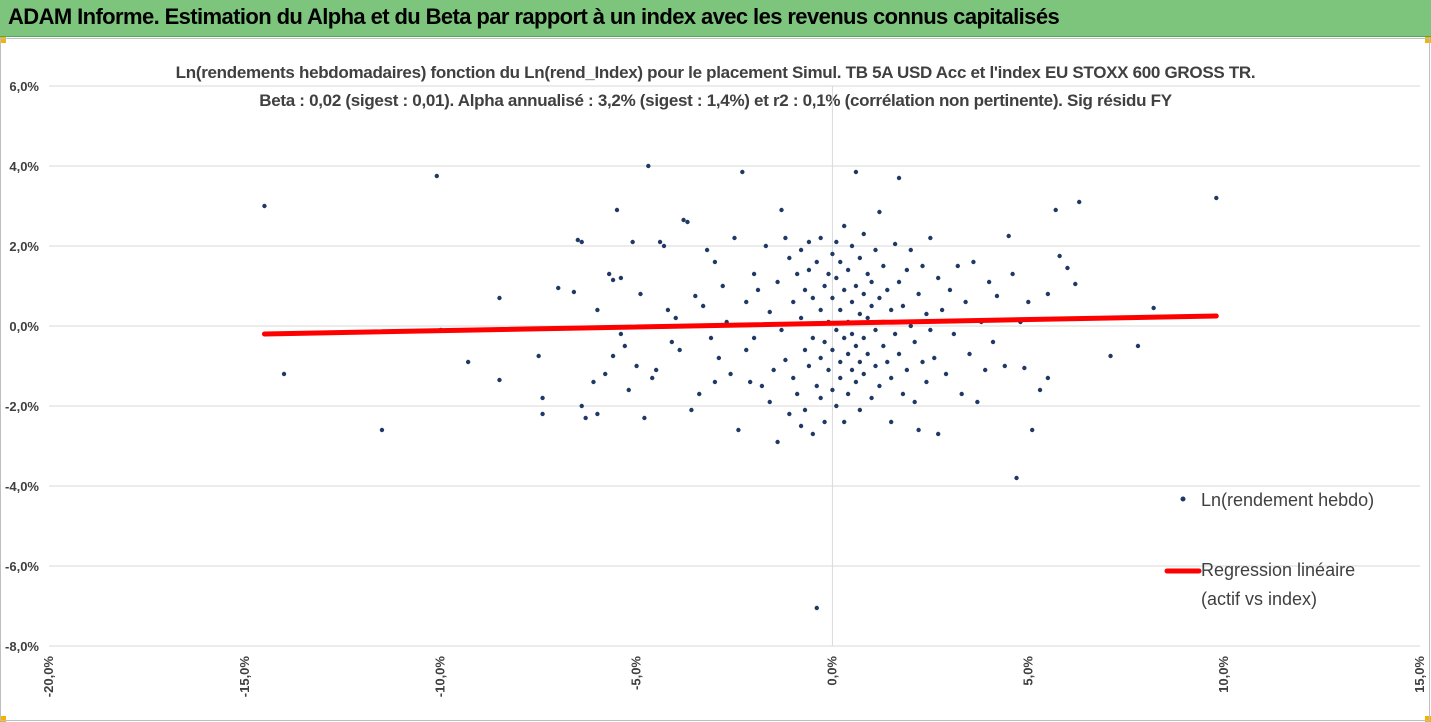 The image size is (1431, 722). I want to click on x-tick-label: -20,0%, so click(48, 677).